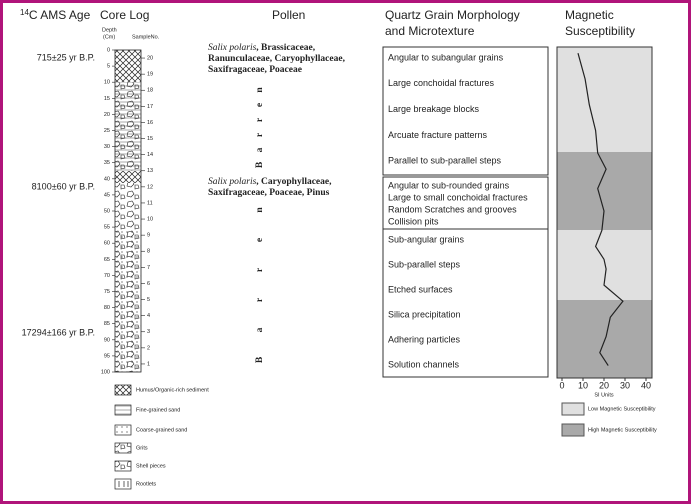 The image size is (691, 504). I want to click on age-label: 8100±60 yr B.P., so click(63, 186).